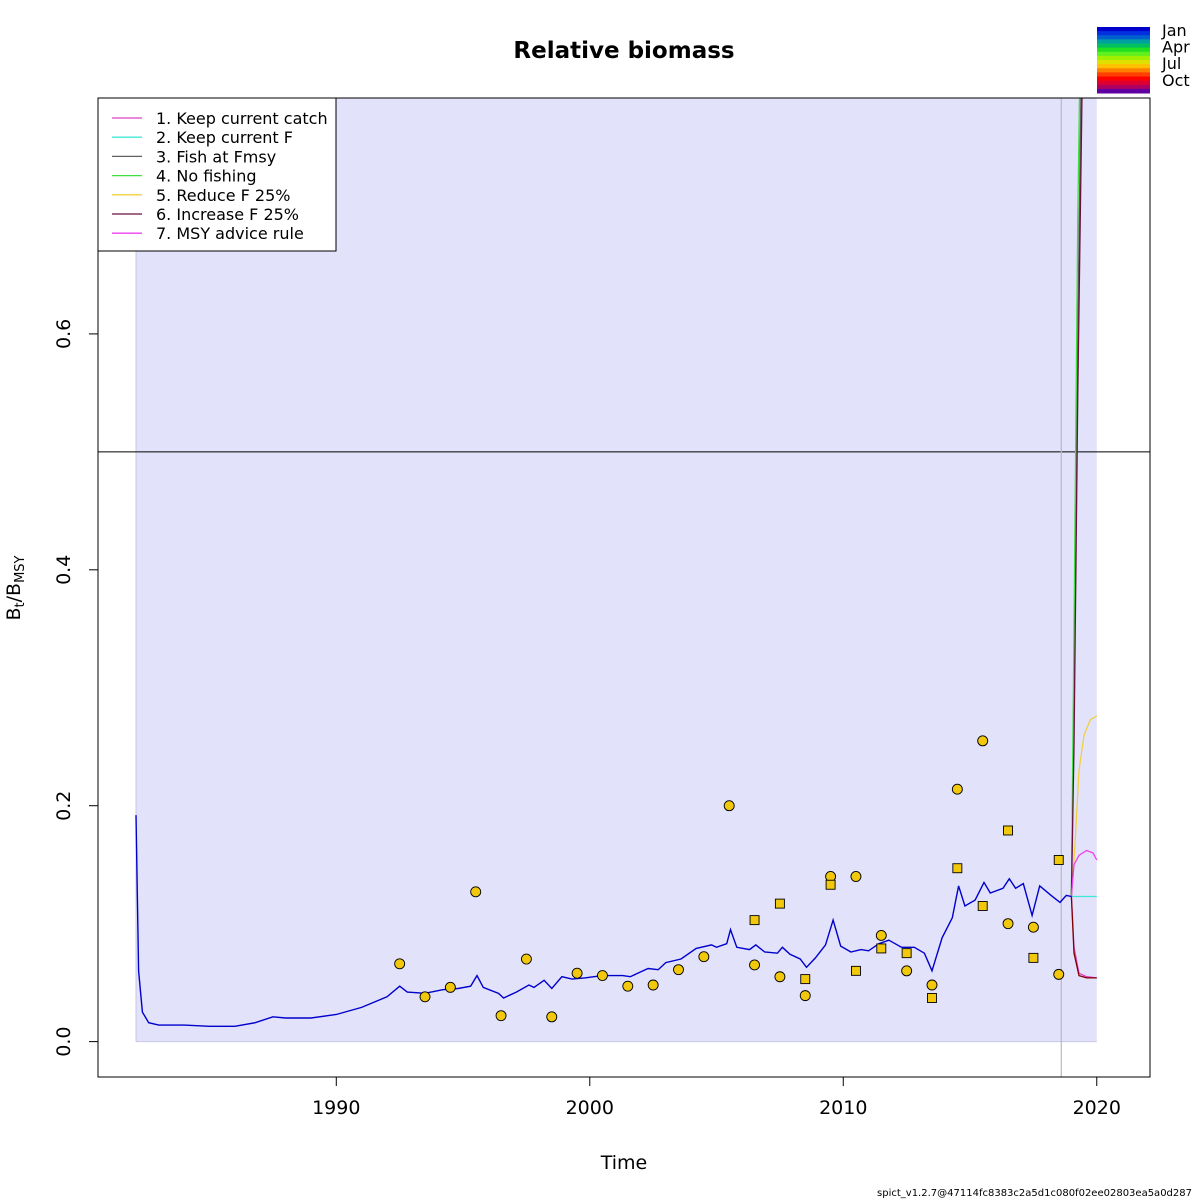 The width and height of the screenshot is (1200, 1204). I want to click on season-label: Jan, so click(1174, 30).